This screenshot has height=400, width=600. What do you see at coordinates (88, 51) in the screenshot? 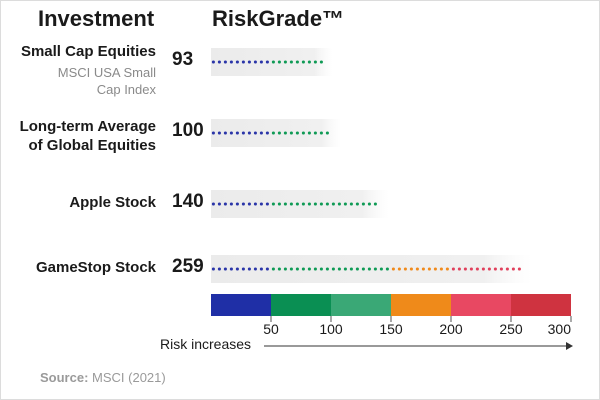
I see `row-label-small-cap: Small Cap Equities` at bounding box center [88, 51].